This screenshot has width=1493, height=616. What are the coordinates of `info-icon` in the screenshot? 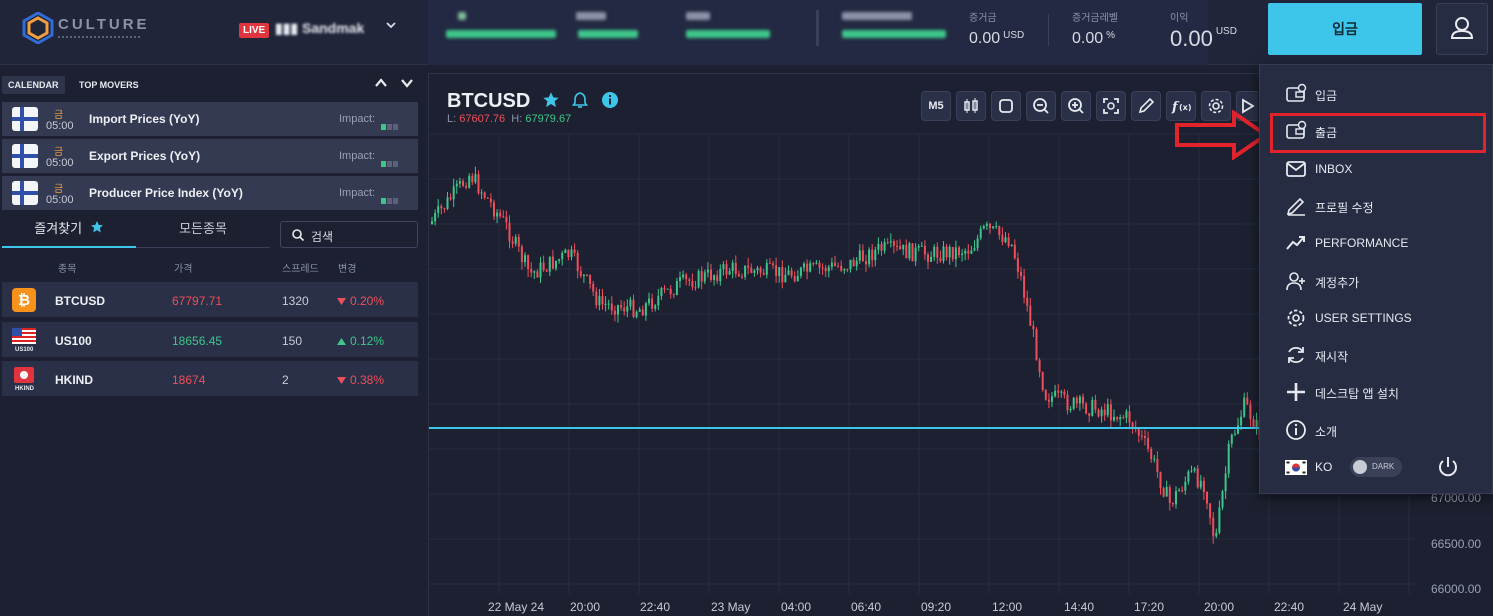 It's located at (610, 100).